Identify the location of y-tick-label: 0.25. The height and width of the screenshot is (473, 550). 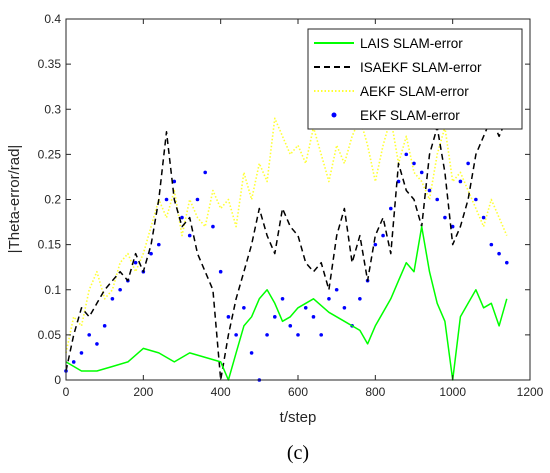
(50, 154).